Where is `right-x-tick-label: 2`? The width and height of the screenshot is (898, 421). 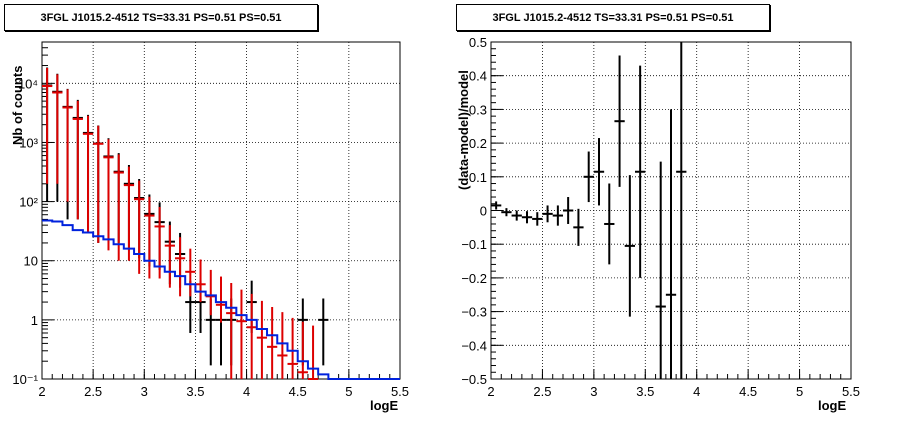 right-x-tick-label: 2 is located at coordinates (490, 391).